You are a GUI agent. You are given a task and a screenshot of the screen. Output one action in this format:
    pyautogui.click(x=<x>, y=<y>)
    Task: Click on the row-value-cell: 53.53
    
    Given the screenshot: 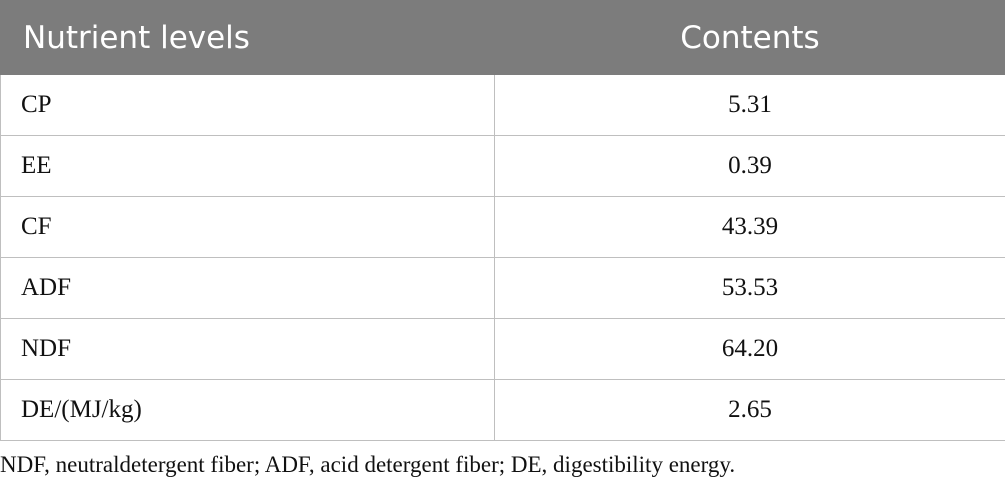 What is the action you would take?
    pyautogui.click(x=749, y=288)
    